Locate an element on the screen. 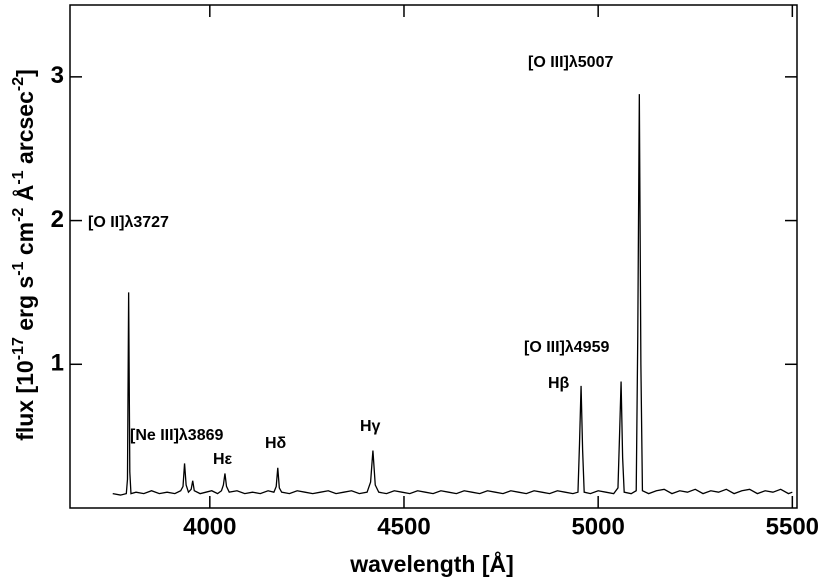 The height and width of the screenshot is (583, 830). y-tick-label: 3 is located at coordinates (57, 75).